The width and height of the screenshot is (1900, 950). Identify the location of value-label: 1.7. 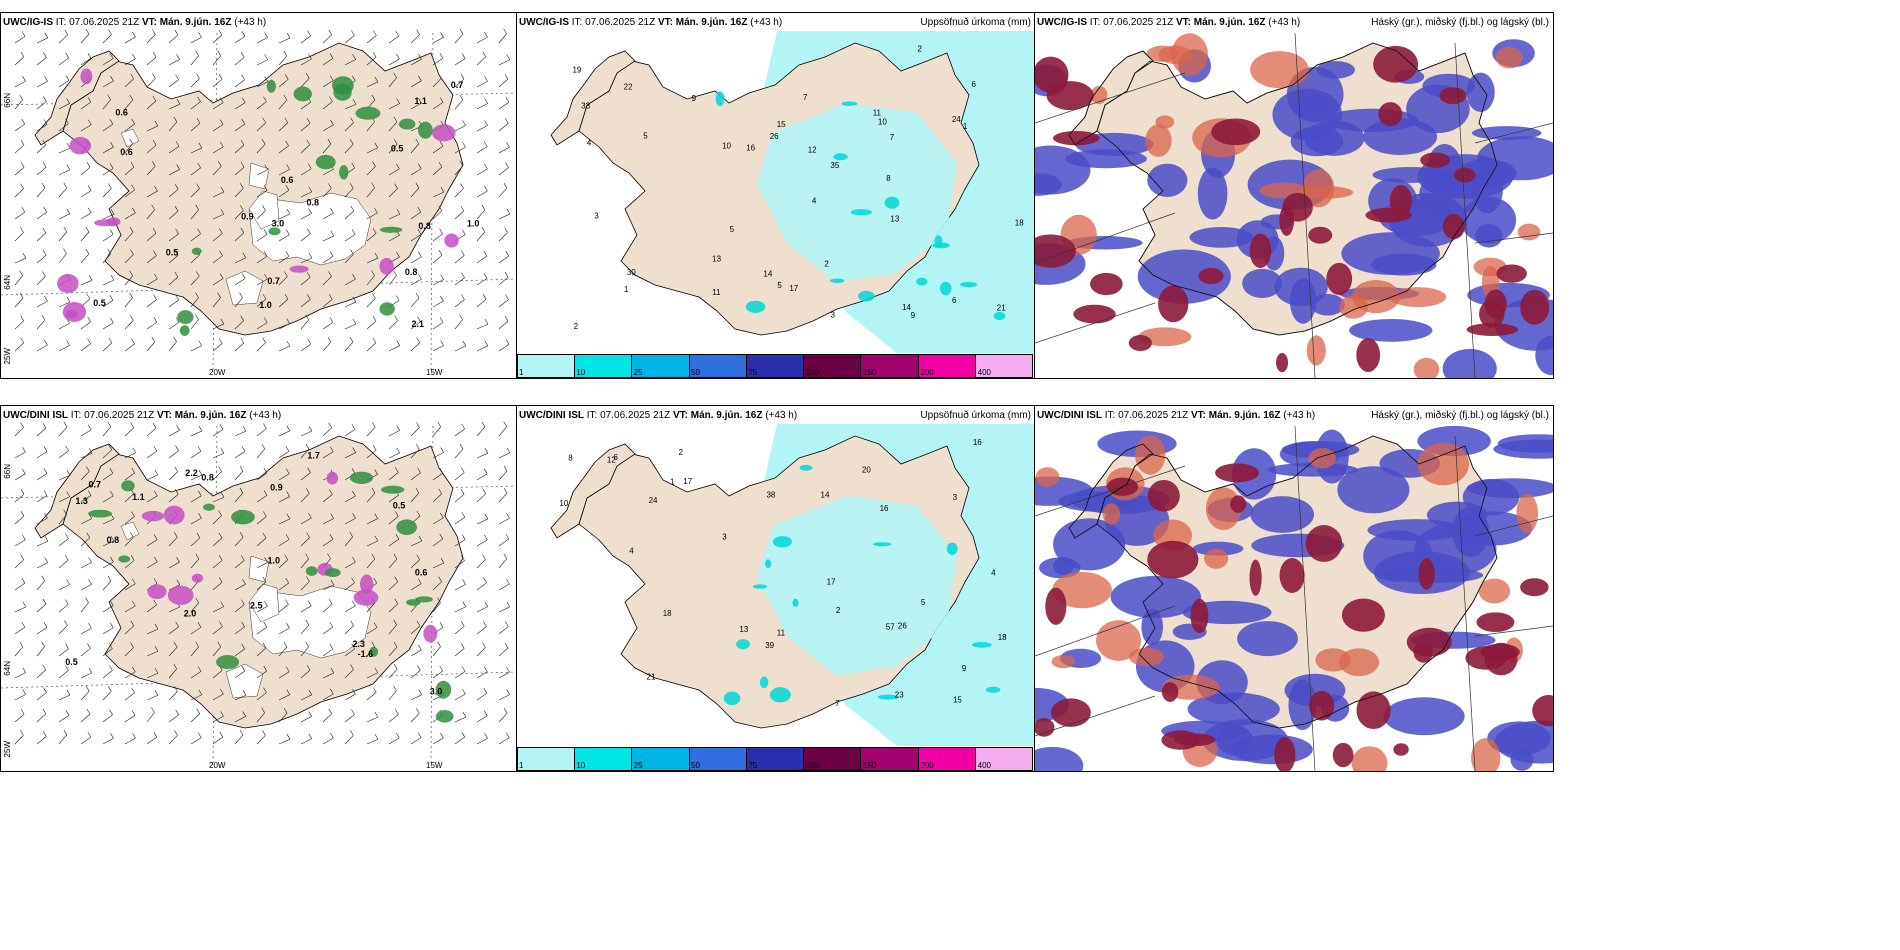
(313, 455).